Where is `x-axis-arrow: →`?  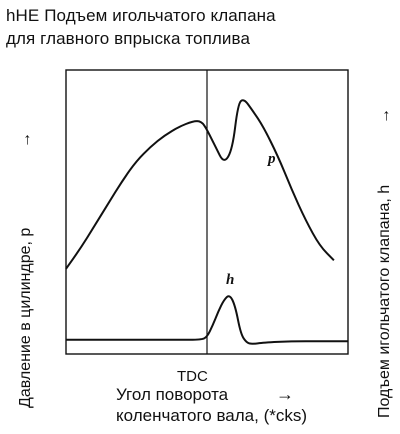
x-axis-arrow: → is located at coordinates (285, 394).